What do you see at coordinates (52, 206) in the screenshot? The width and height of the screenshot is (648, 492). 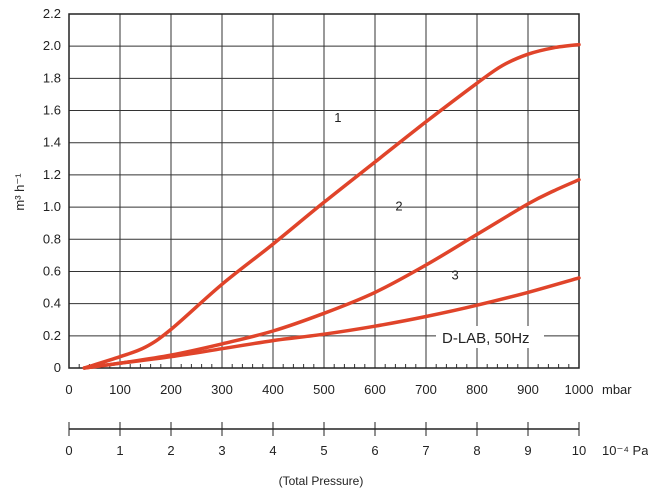 I see `y-tick-label: 1.0` at bounding box center [52, 206].